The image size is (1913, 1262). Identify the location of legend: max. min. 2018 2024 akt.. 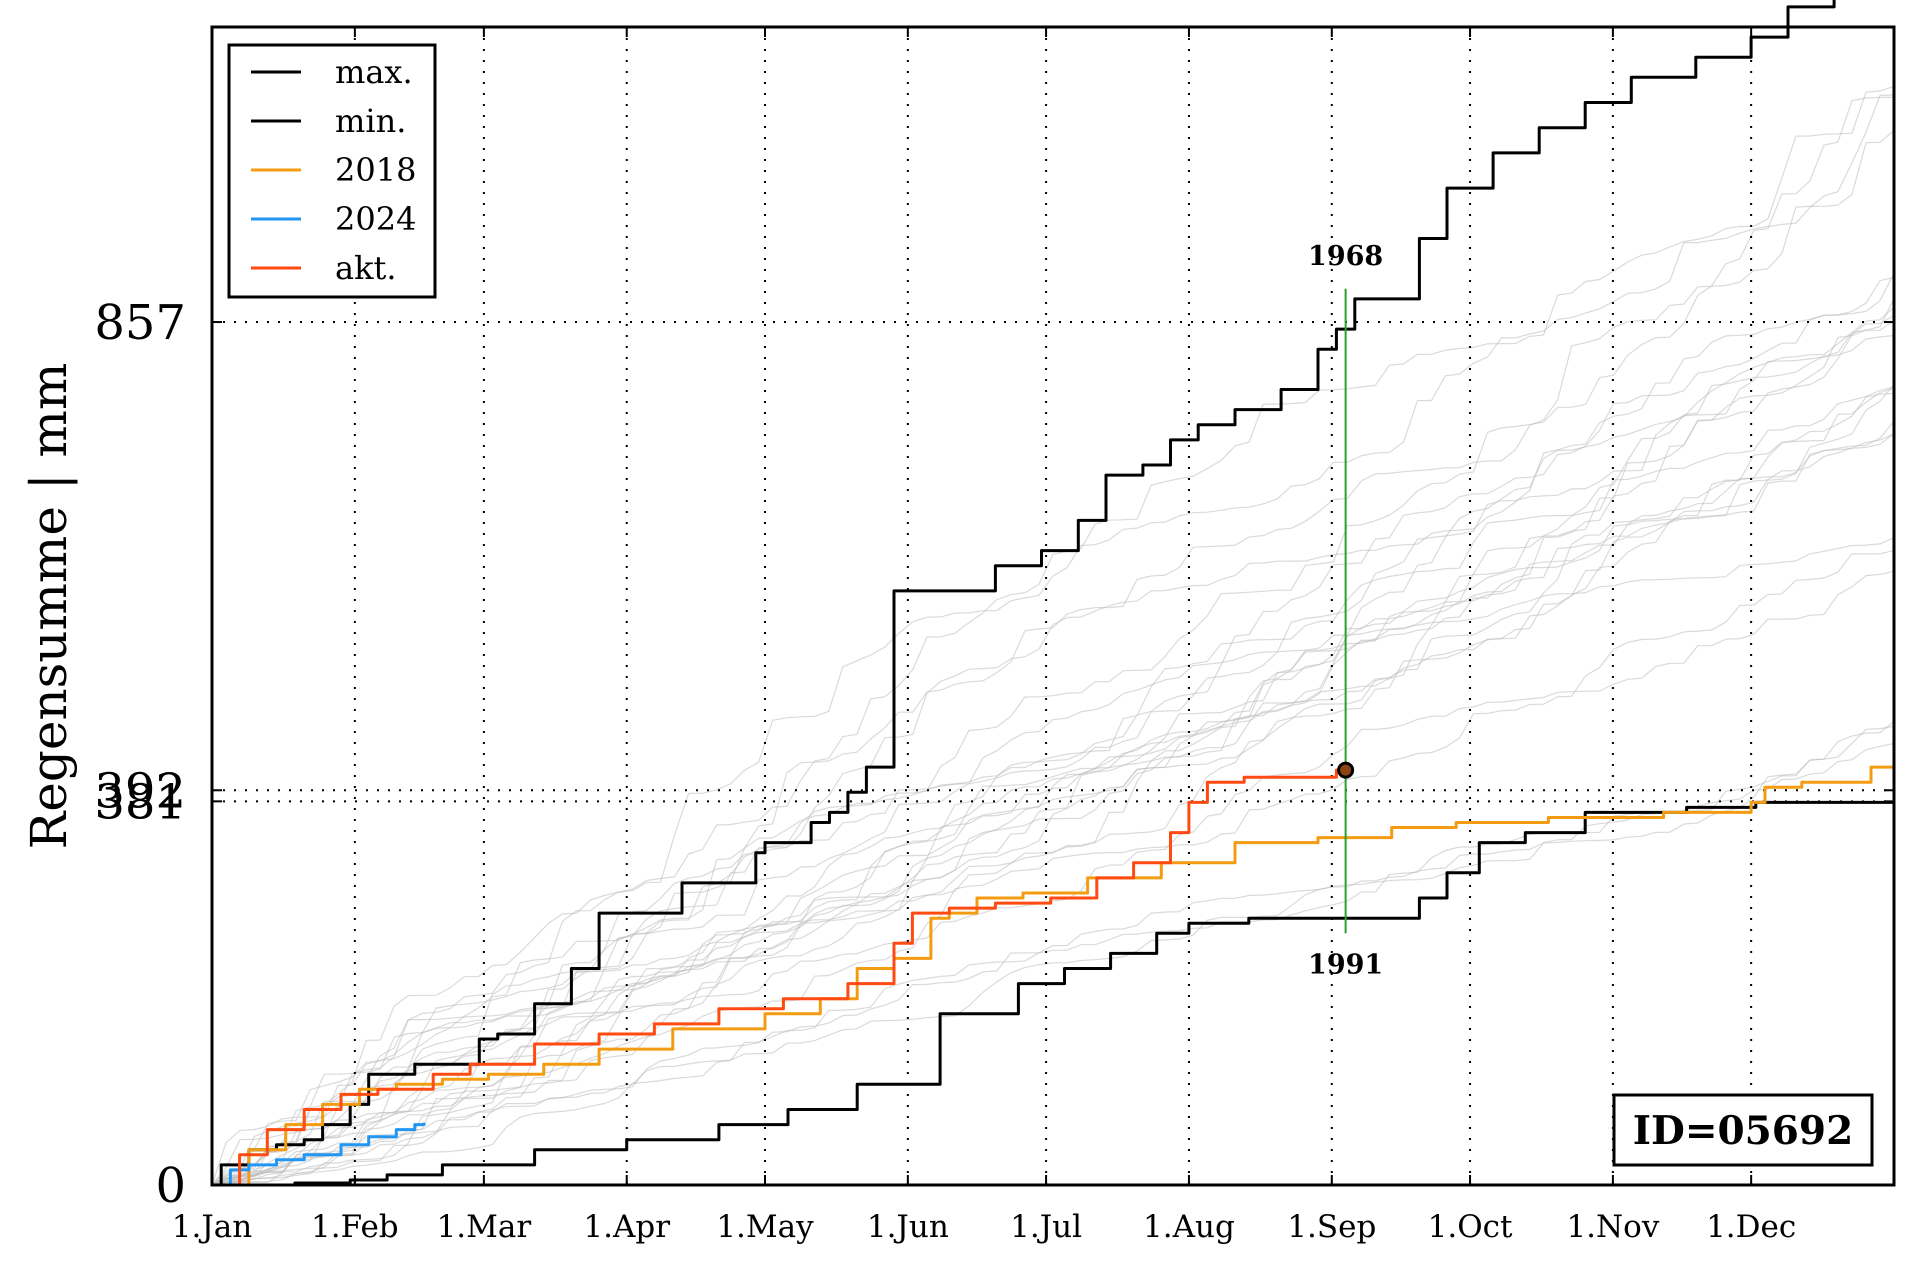
(332, 171).